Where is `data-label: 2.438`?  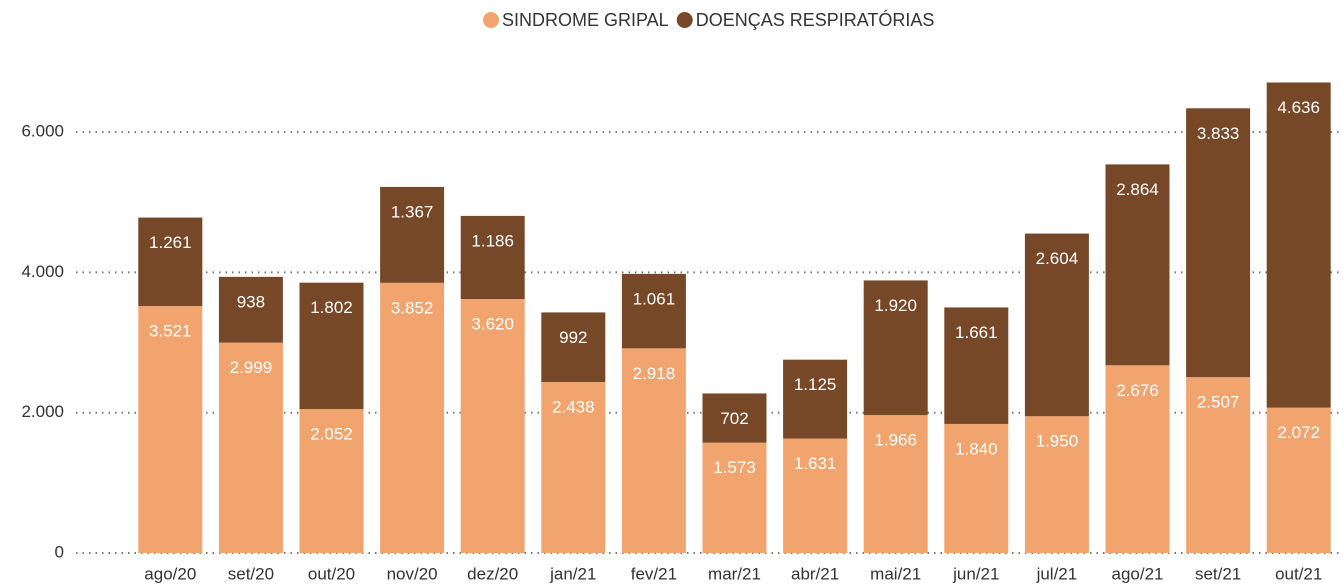 data-label: 2.438 is located at coordinates (573, 406).